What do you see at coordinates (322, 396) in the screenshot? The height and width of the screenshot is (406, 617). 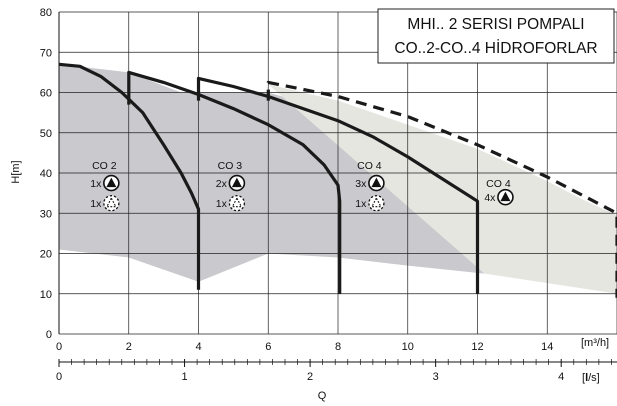 I see `x-axis-label: Q` at bounding box center [322, 396].